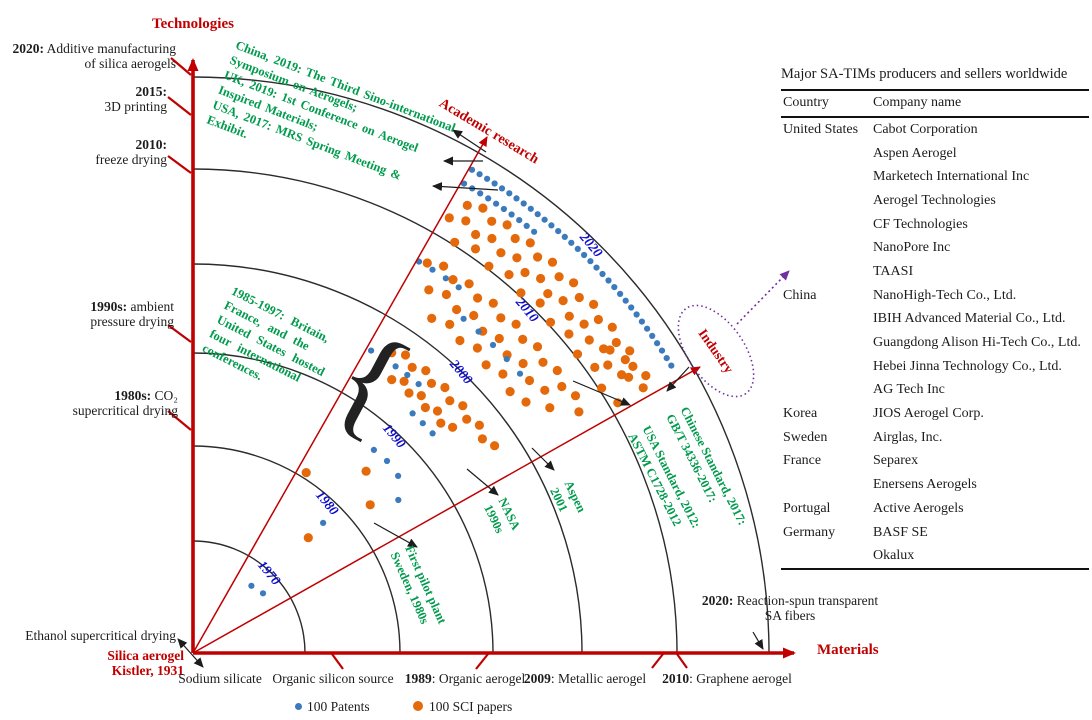 This screenshot has width=1092, height=720. Describe the element at coordinates (912, 248) in the screenshot. I see `table-cell-company: NanoPore Inc` at that location.